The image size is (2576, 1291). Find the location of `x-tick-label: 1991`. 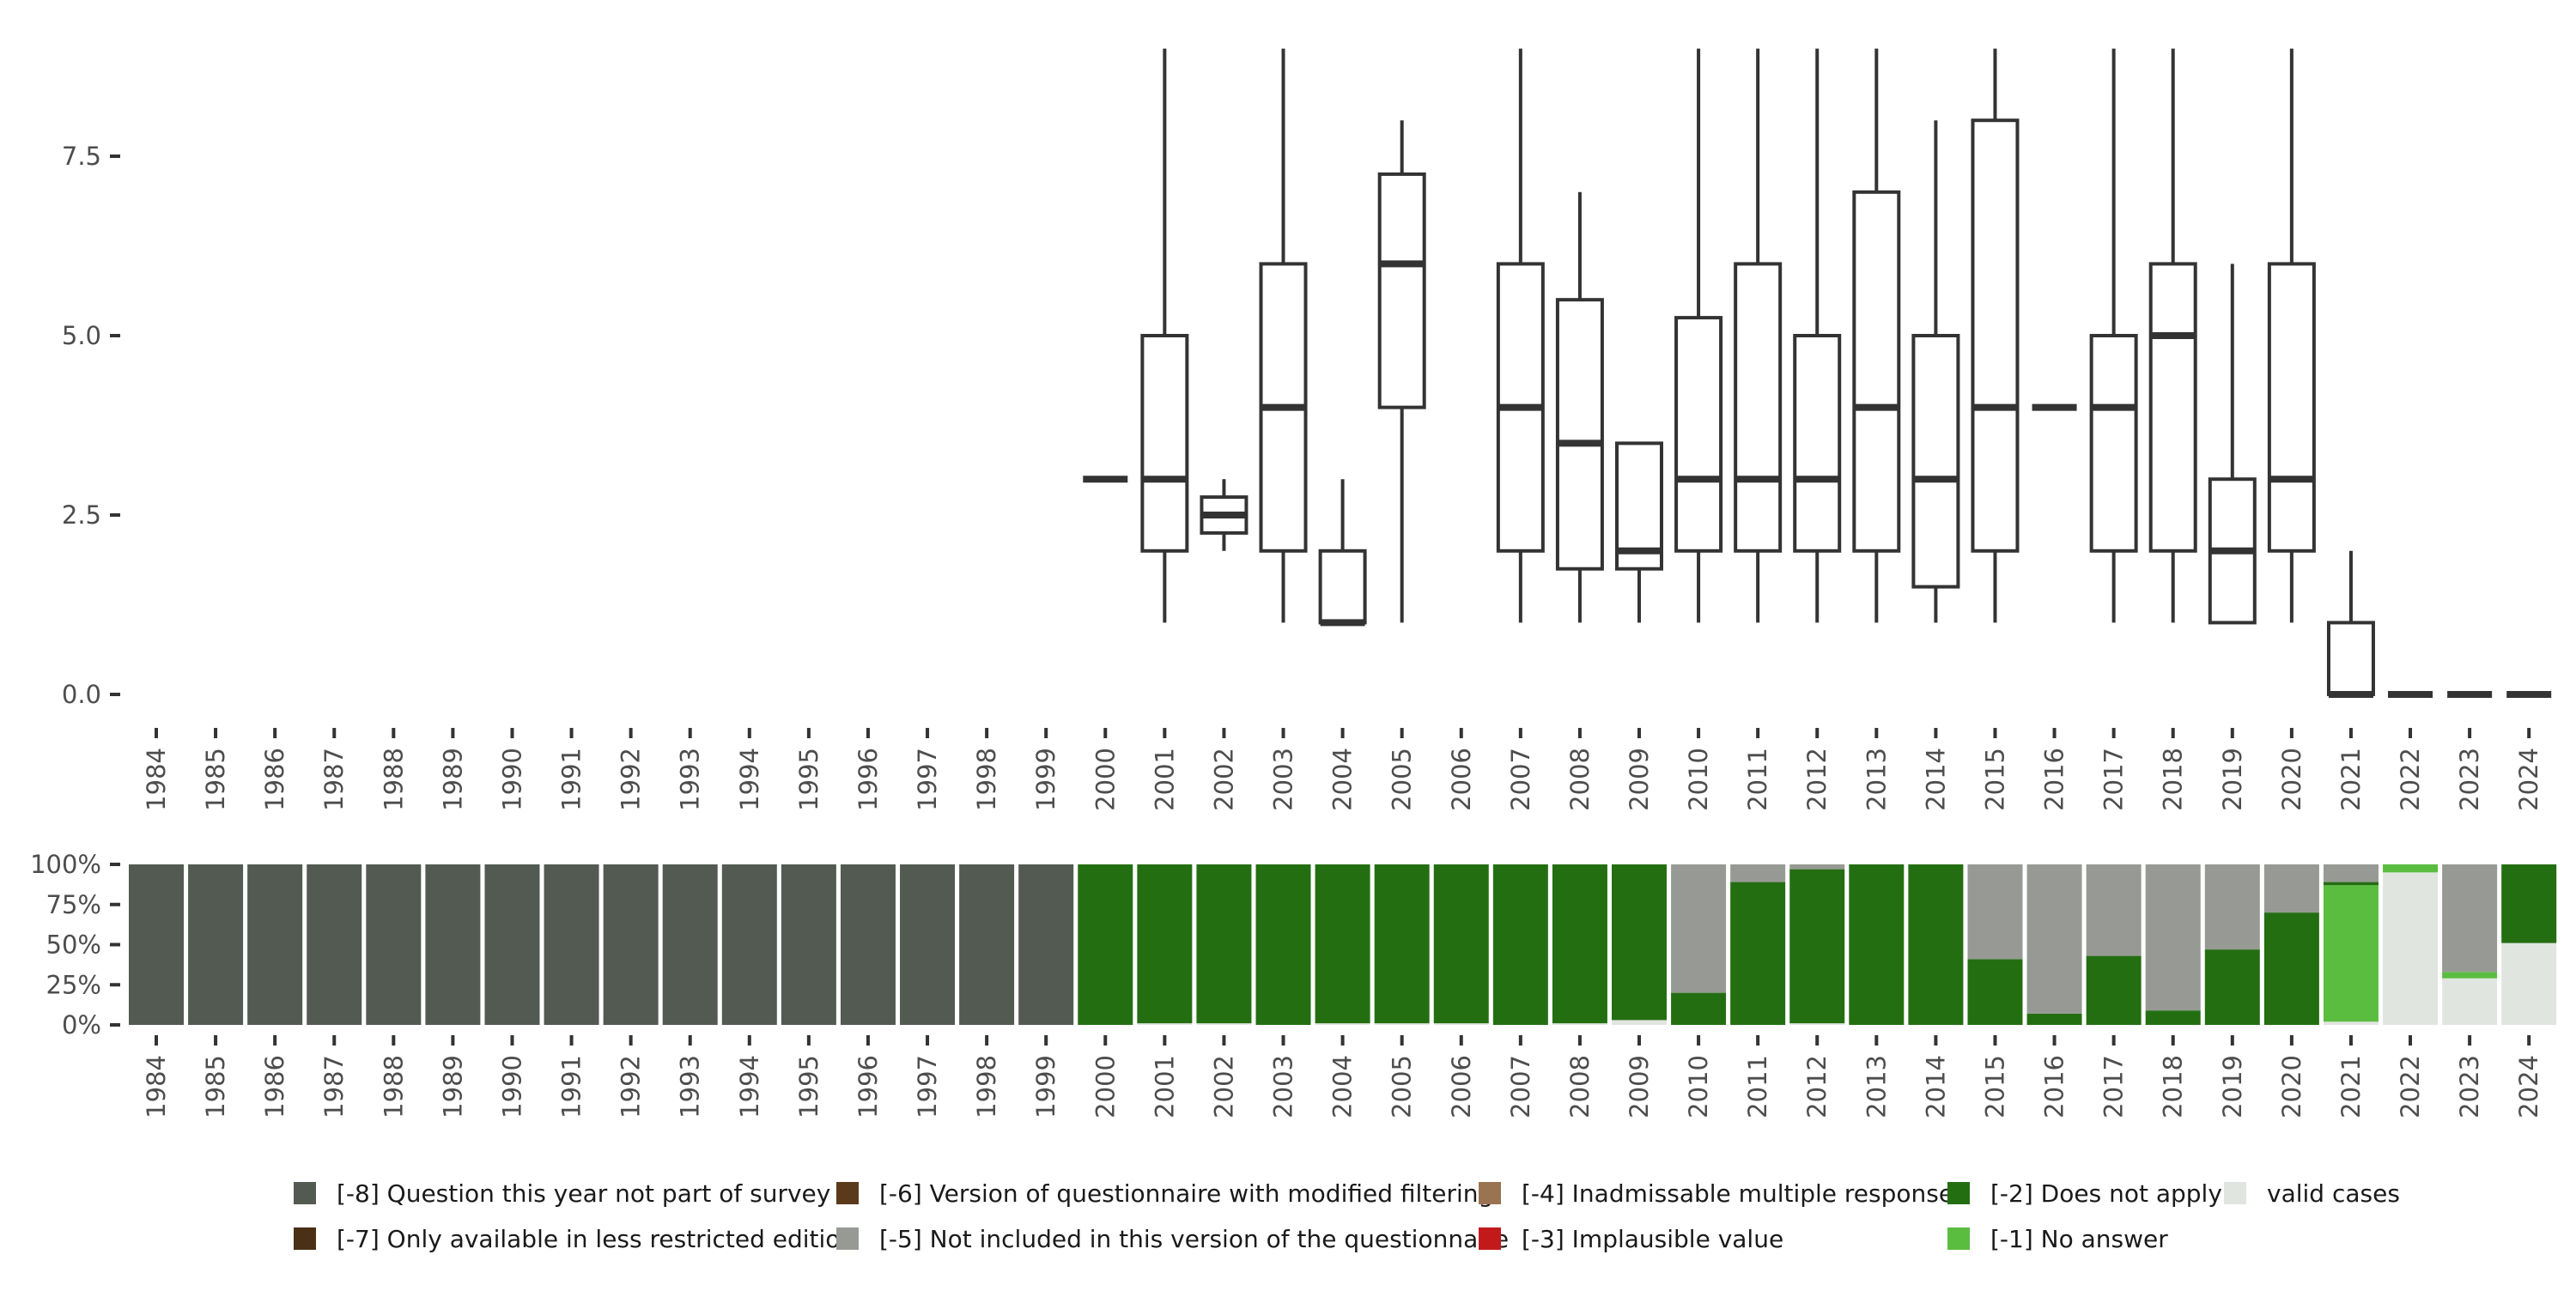

x-tick-label: 1991 is located at coordinates (572, 779).